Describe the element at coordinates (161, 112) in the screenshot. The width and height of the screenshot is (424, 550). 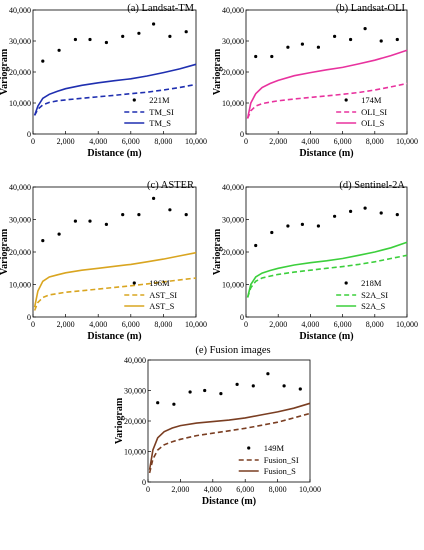
I see `legend-label: TM_SI` at that location.